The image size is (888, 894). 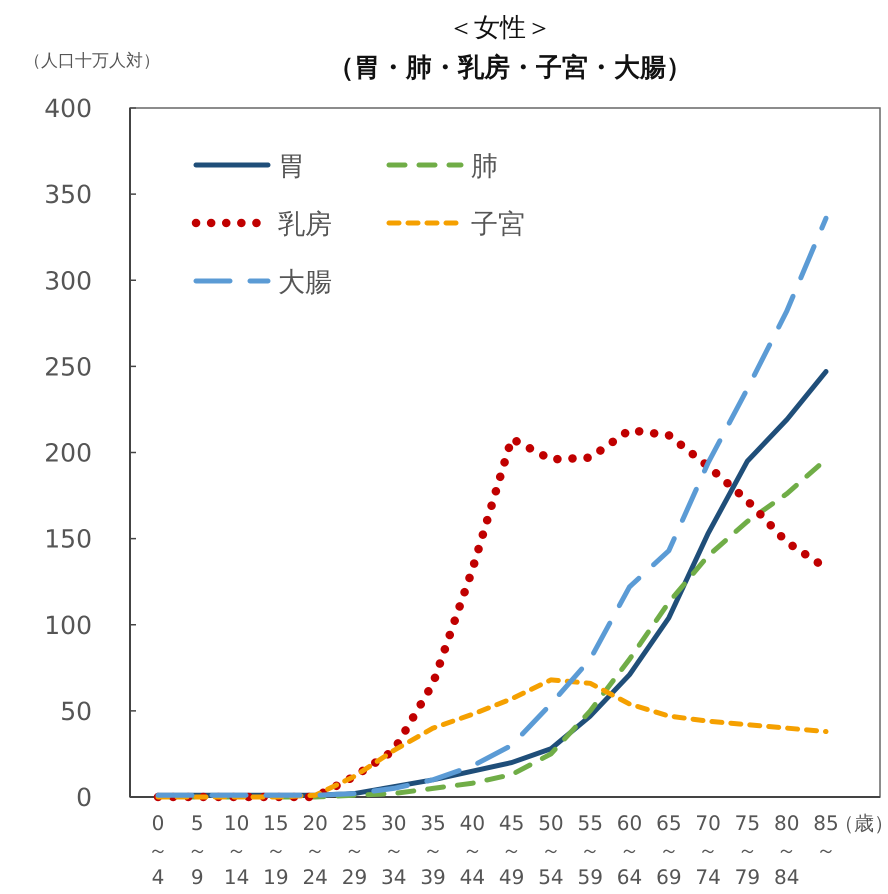 I want to click on legend-label: 乳房, so click(x=305, y=224).